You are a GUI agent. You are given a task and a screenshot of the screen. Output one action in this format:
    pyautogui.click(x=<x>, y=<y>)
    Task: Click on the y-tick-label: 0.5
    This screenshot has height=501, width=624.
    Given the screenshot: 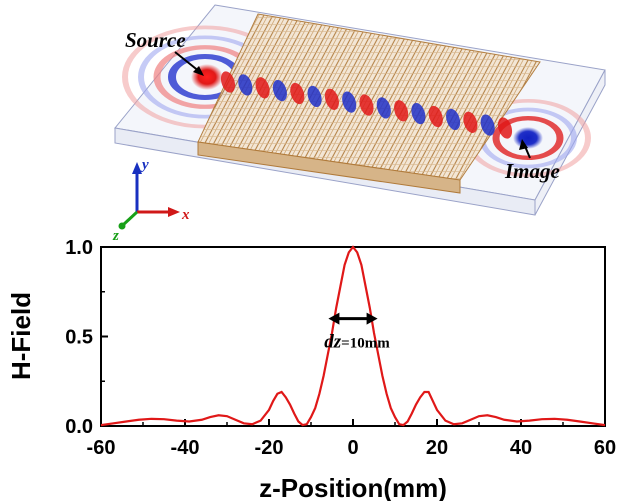 What is the action you would take?
    pyautogui.click(x=79, y=338)
    